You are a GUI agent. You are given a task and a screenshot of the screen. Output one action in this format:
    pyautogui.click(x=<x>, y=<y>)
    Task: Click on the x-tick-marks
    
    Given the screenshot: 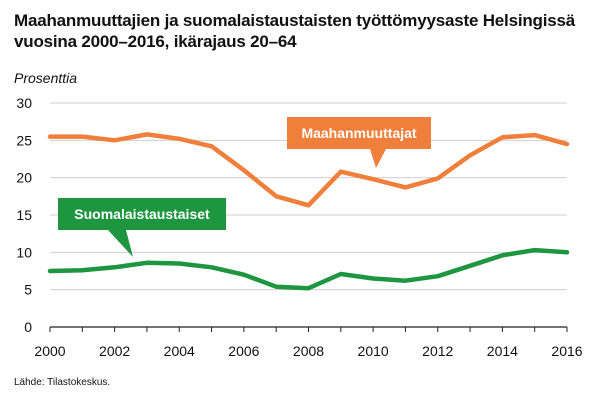 What is the action you would take?
    pyautogui.click(x=308, y=329)
    